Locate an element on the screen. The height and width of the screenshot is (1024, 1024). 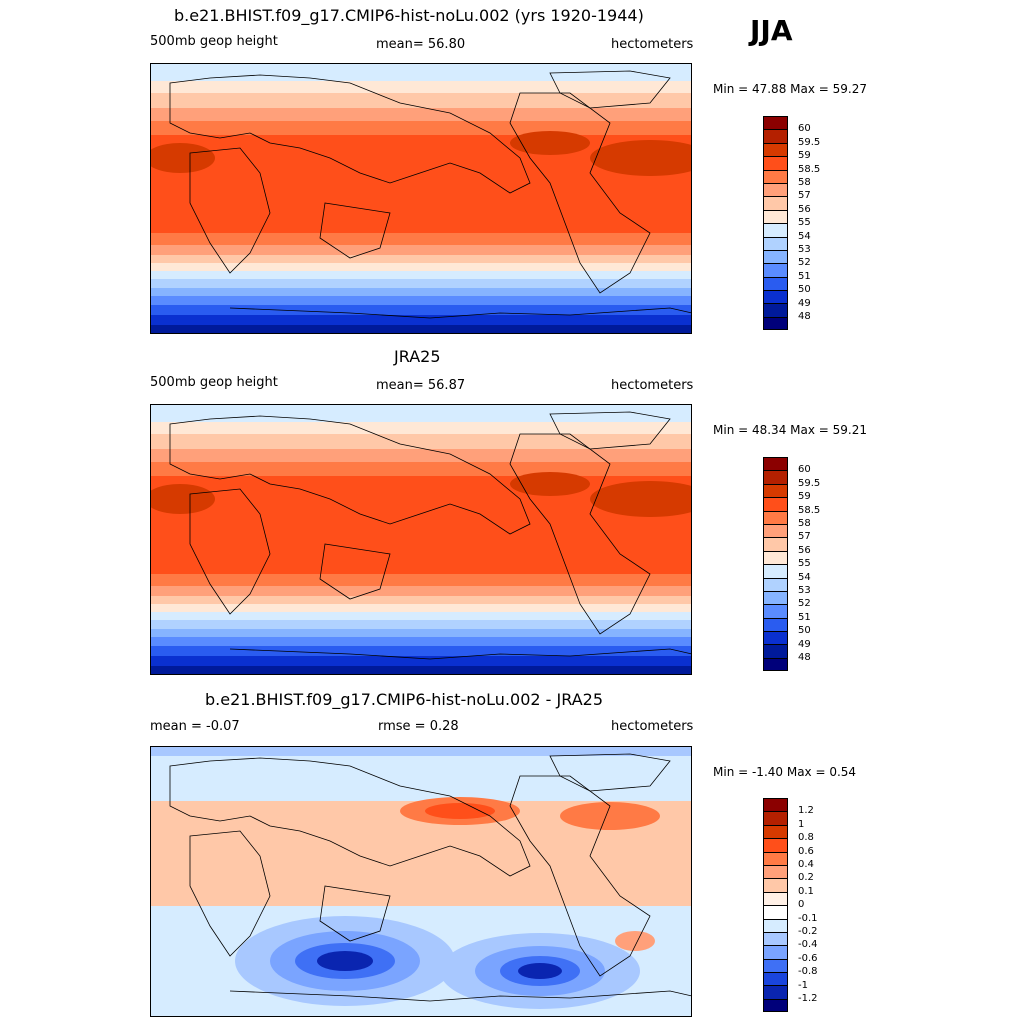
panel-3-colorbar is located at coordinates (775, 905).